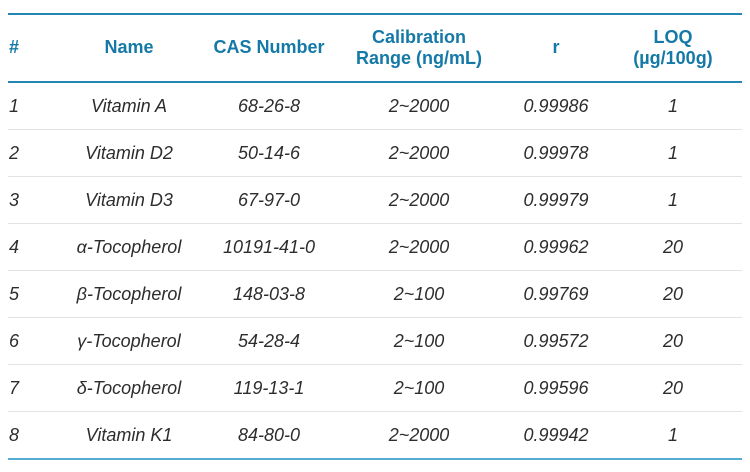 The image size is (750, 472). I want to click on header-cas-number: CAS Number, so click(269, 48).